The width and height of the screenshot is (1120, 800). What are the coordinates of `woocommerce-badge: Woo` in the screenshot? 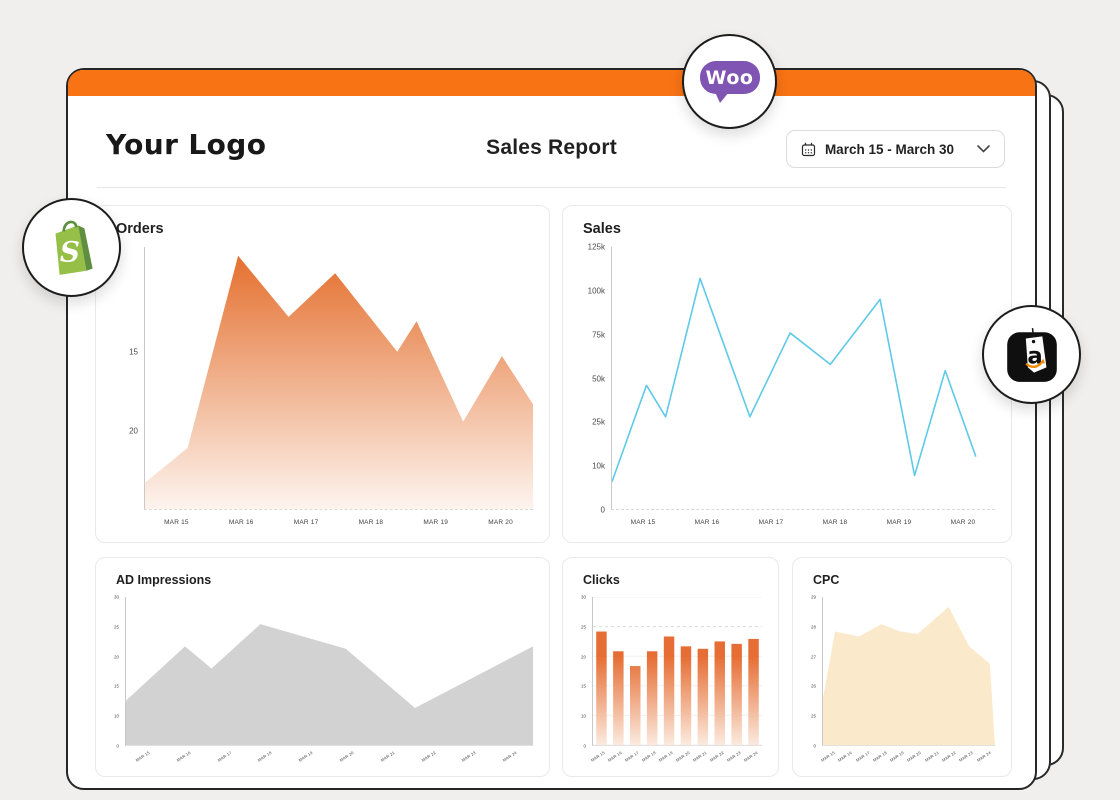 It's located at (729, 81).